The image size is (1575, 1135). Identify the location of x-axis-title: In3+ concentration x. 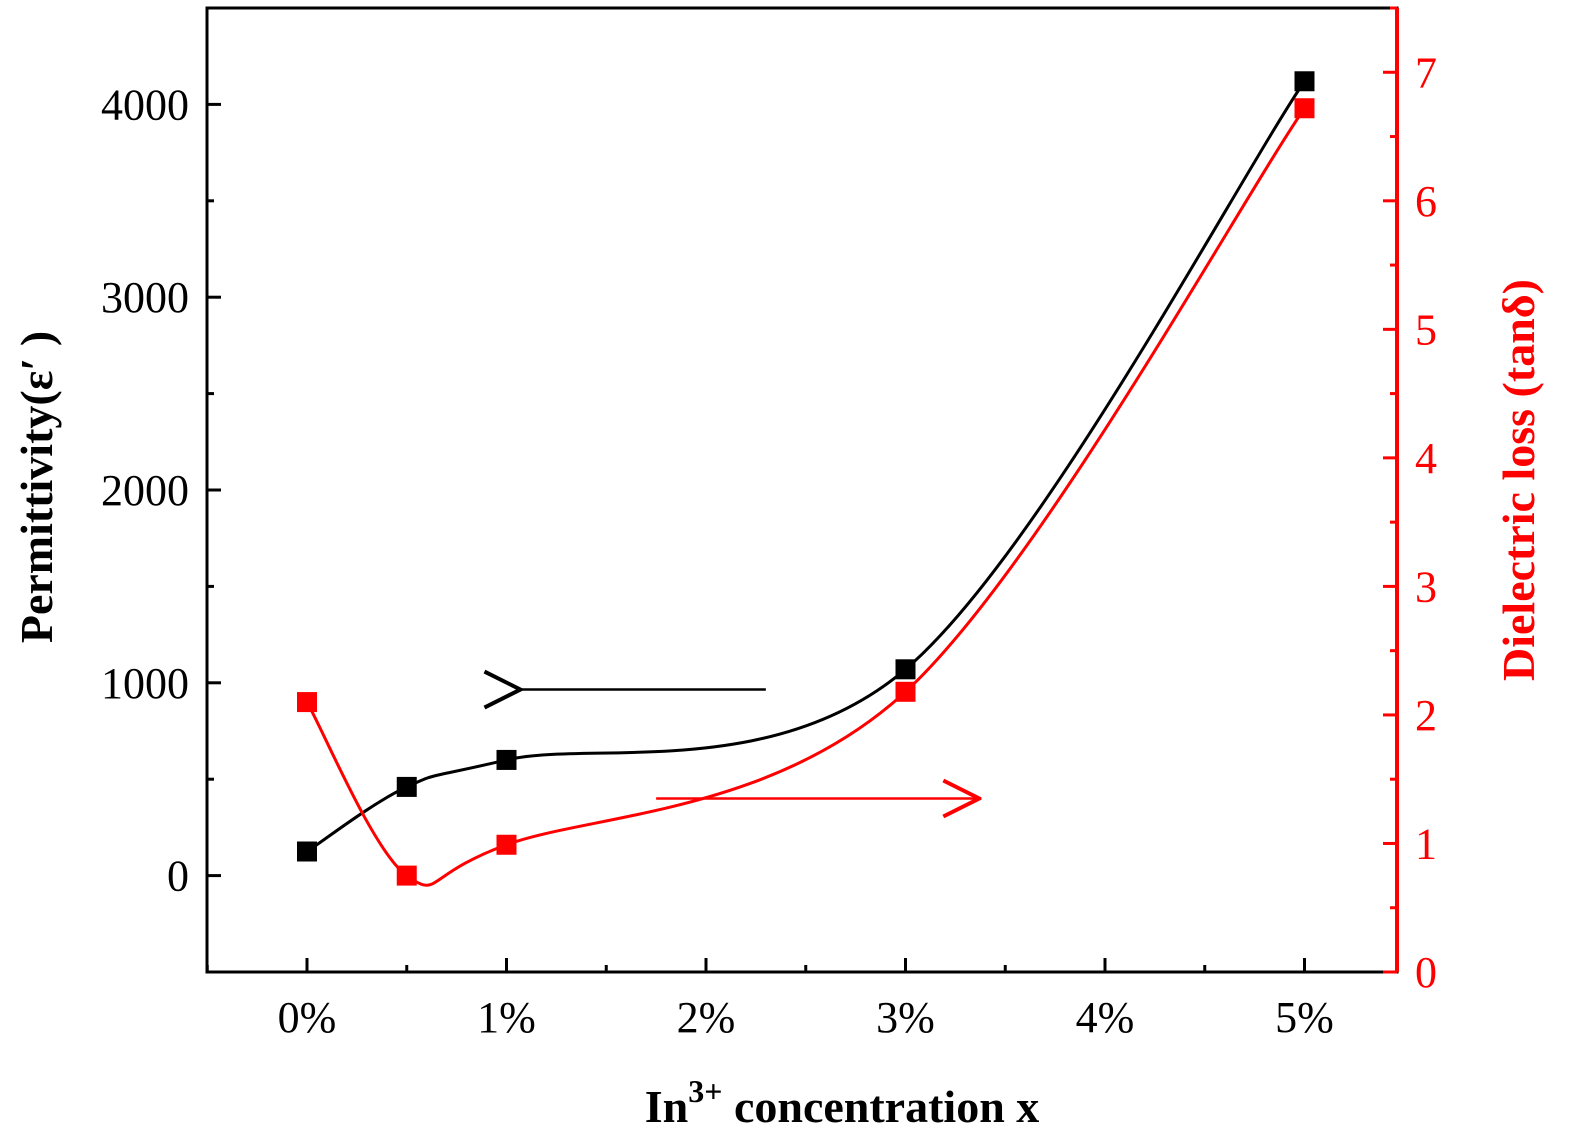
(842, 1102).